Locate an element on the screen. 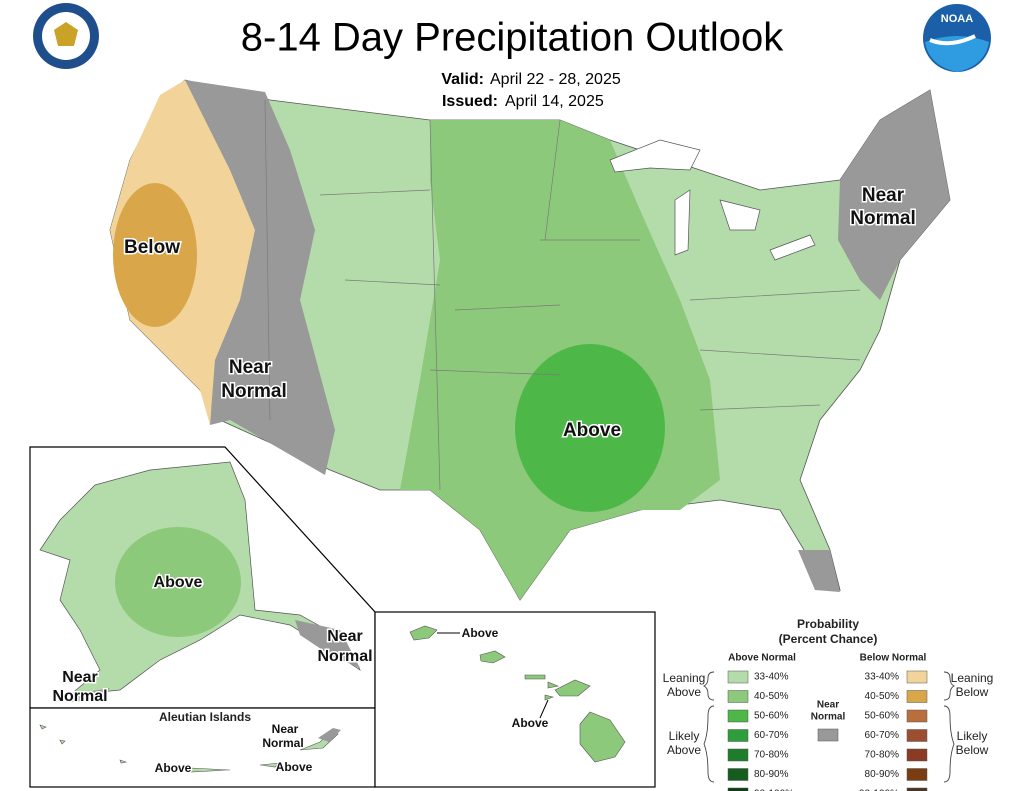 This screenshot has width=1024, height=791. issued-date: April 14, 2025 is located at coordinates (554, 101).